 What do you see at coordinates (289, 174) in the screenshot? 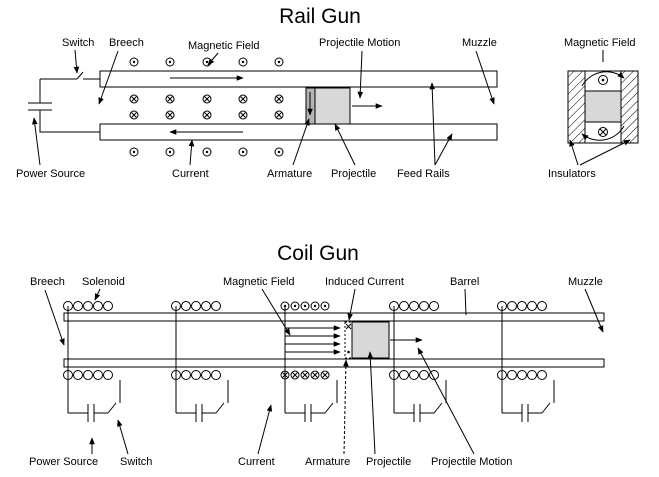
I see `rail-armature-label: Armature` at bounding box center [289, 174].